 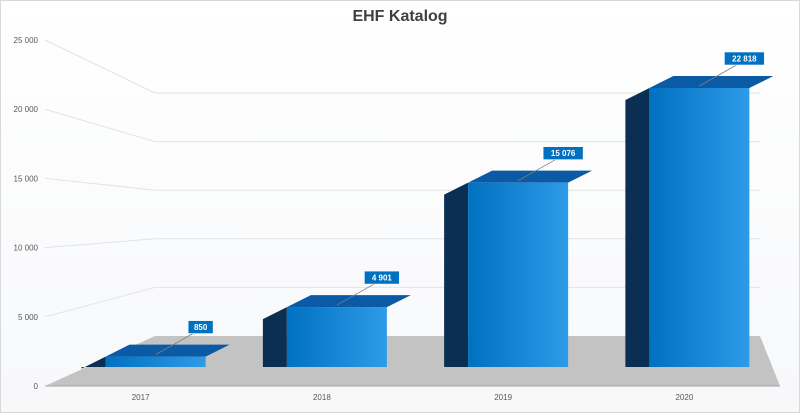 What do you see at coordinates (26, 109) in the screenshot?
I see `y-tick-label: 20 000` at bounding box center [26, 109].